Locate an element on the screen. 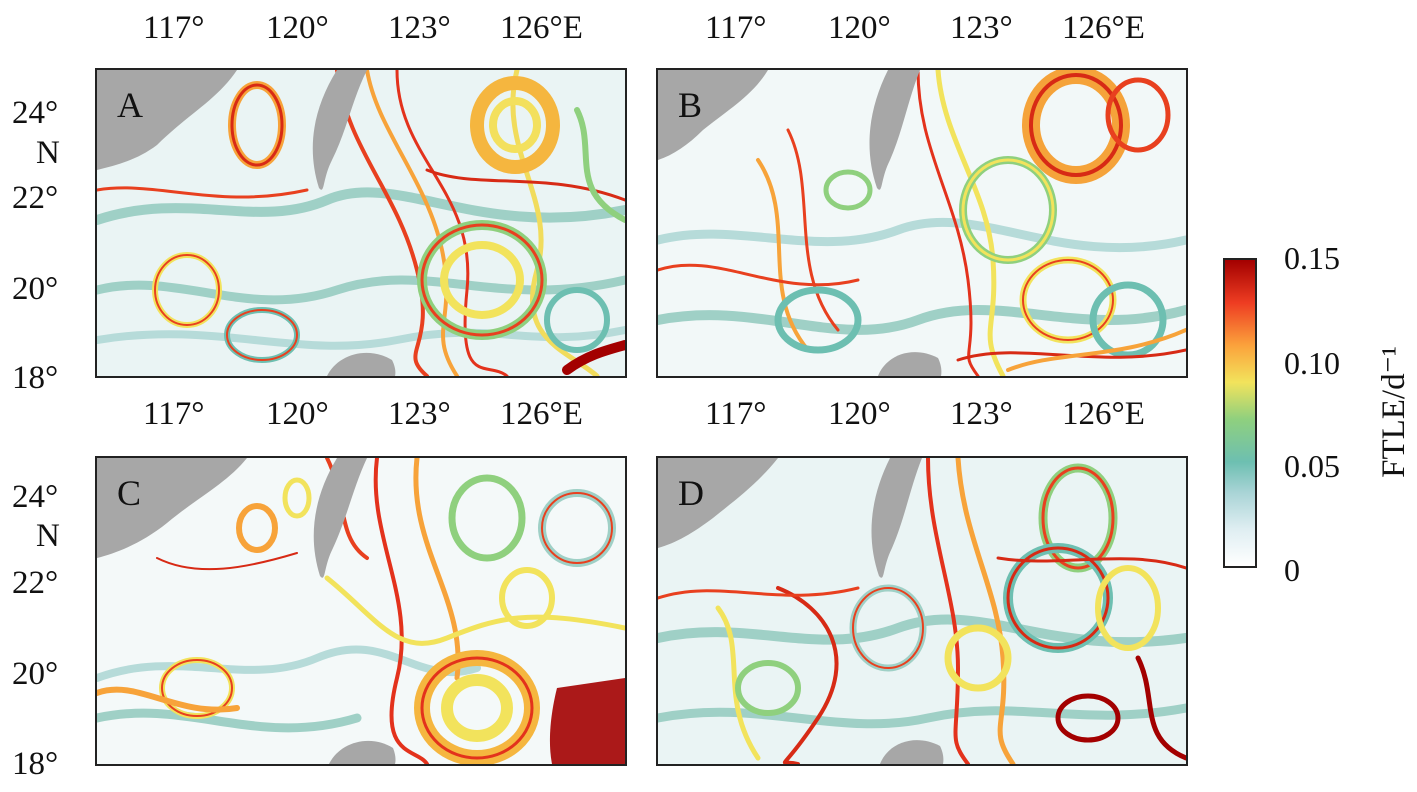  map-panel-b: B is located at coordinates (922, 223).